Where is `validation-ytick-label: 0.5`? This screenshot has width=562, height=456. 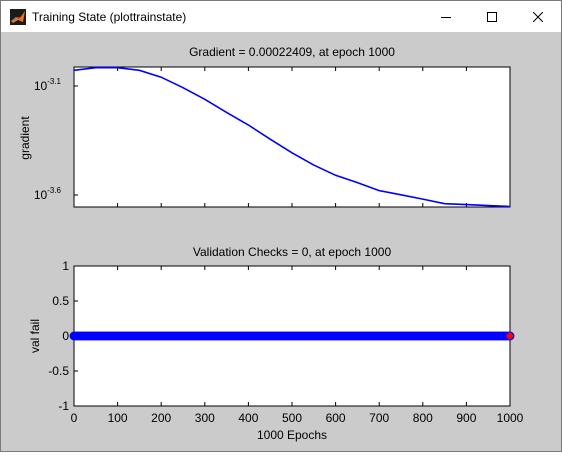 validation-ytick-label: 0.5 is located at coordinates (60, 301).